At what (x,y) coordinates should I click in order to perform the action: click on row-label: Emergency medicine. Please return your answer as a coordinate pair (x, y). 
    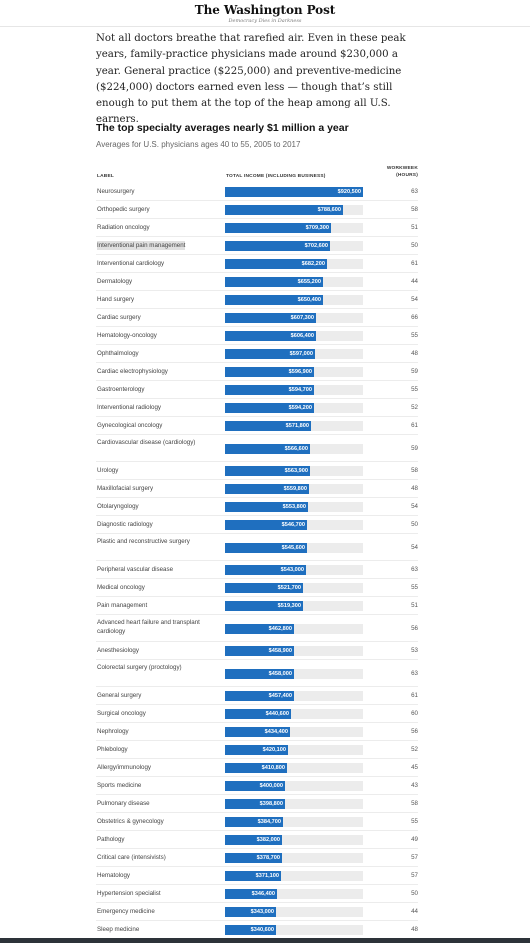
    Looking at the image, I should click on (126, 911).